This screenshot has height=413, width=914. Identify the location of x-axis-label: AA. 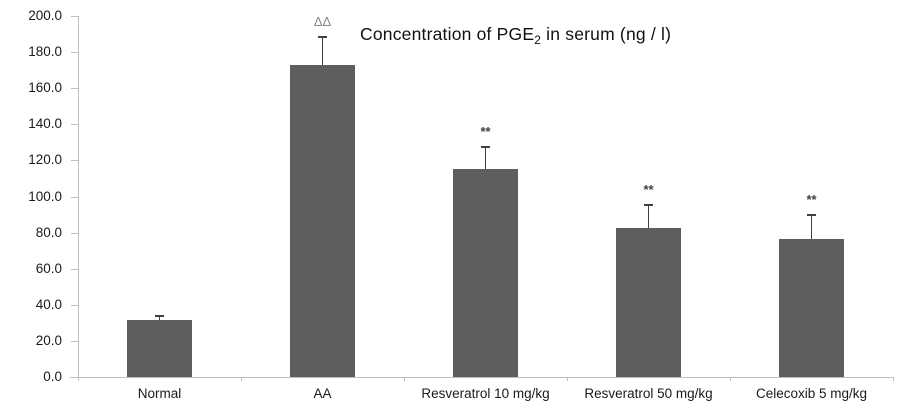
(322, 393).